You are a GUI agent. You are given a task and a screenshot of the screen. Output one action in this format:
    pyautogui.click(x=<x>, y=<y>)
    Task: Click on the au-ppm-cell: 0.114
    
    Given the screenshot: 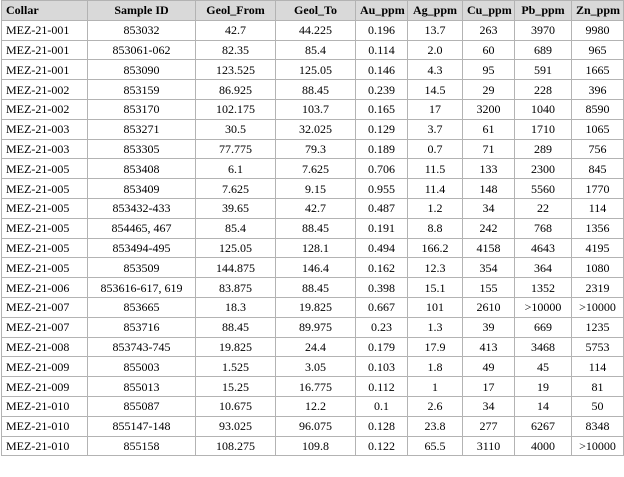 What is the action you would take?
    pyautogui.click(x=381, y=50)
    